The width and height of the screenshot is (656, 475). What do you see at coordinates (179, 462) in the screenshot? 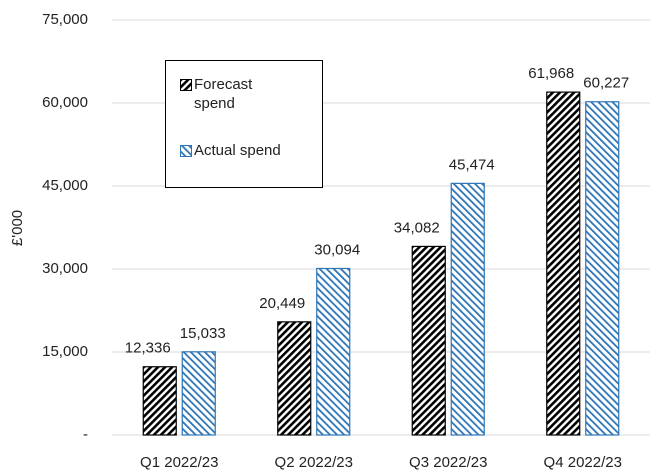
I see `x-tick-label: Q1 2022/23` at bounding box center [179, 462].